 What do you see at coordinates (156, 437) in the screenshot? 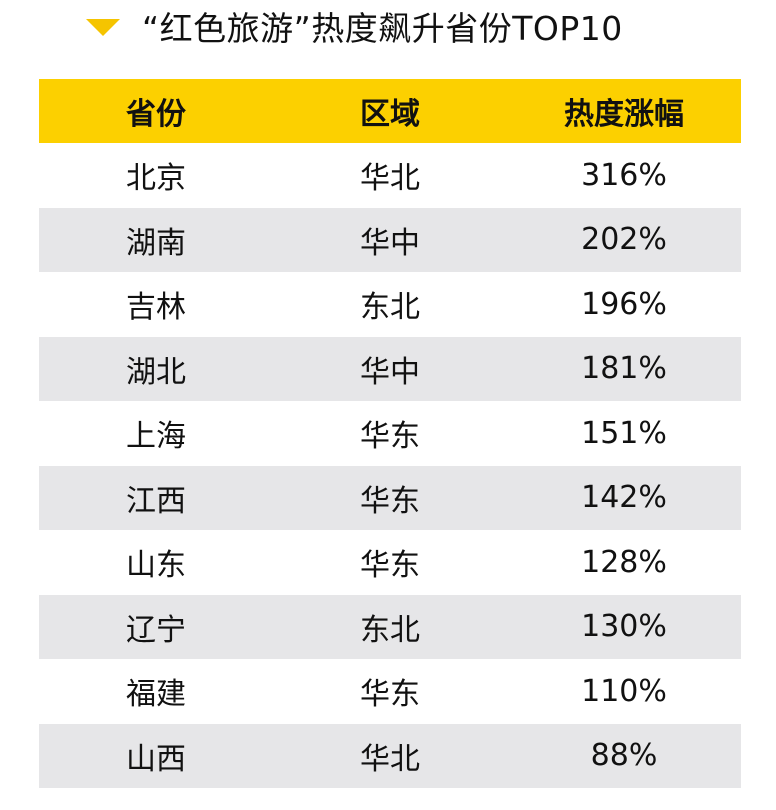
I see `cell-province: 上海` at bounding box center [156, 437].